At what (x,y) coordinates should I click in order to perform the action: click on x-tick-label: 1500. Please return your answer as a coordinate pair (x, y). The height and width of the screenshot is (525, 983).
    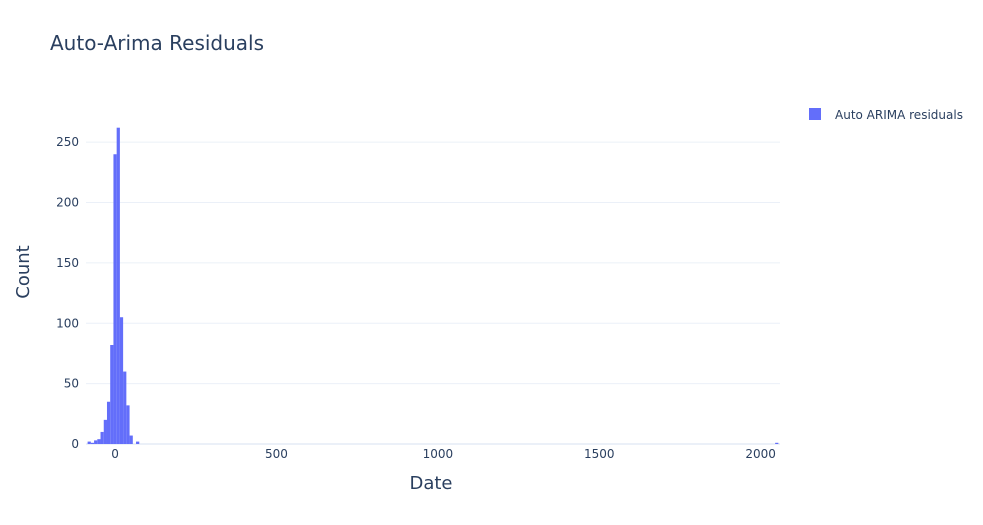
    Looking at the image, I should click on (599, 454).